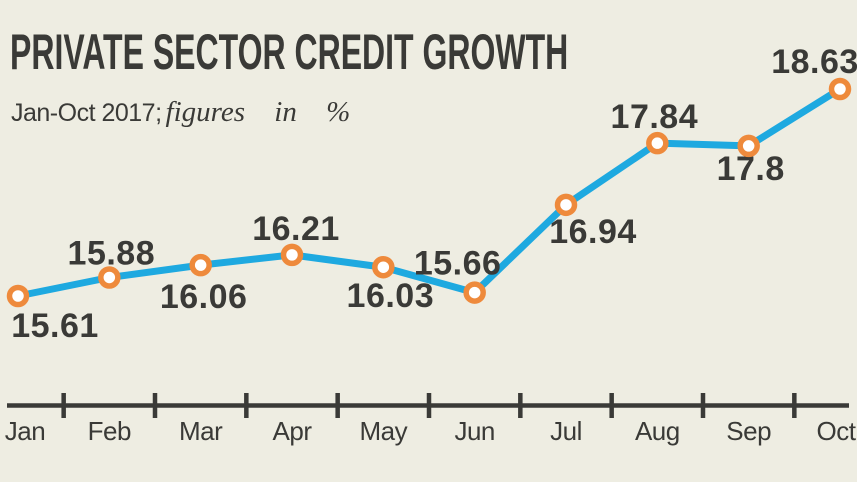  I want to click on data-point-mar, so click(200, 265).